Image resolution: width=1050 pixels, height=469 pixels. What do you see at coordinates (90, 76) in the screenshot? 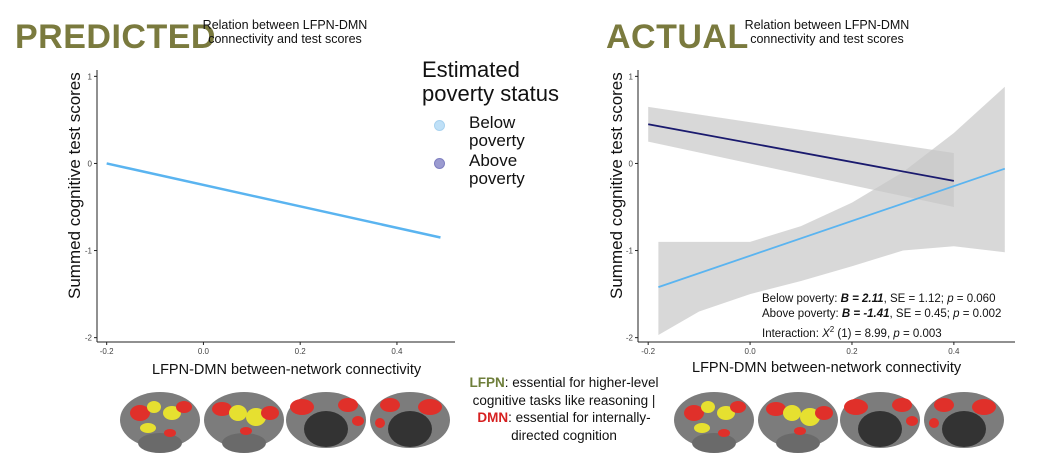
I see `predicted-y-tick-label: 1` at bounding box center [90, 76].